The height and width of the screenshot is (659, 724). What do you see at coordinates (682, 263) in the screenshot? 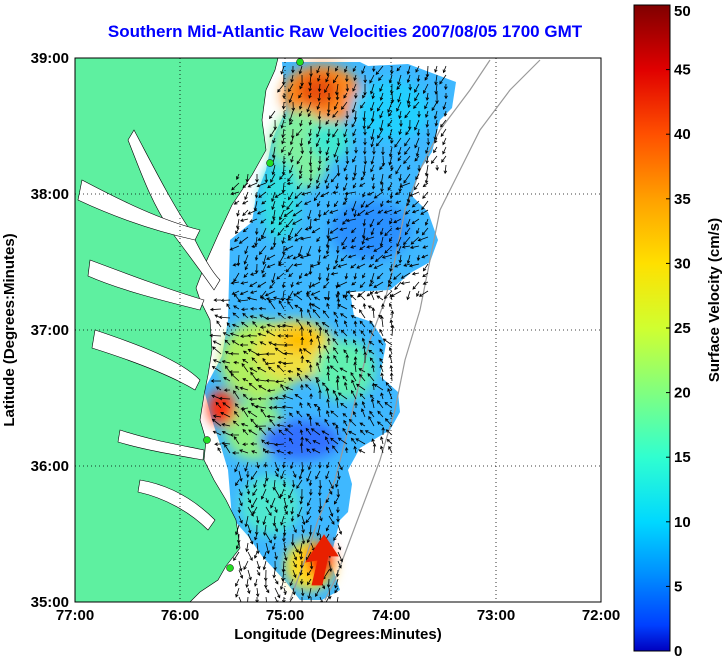
I see `colorbar-tick-label: 30` at bounding box center [682, 263].